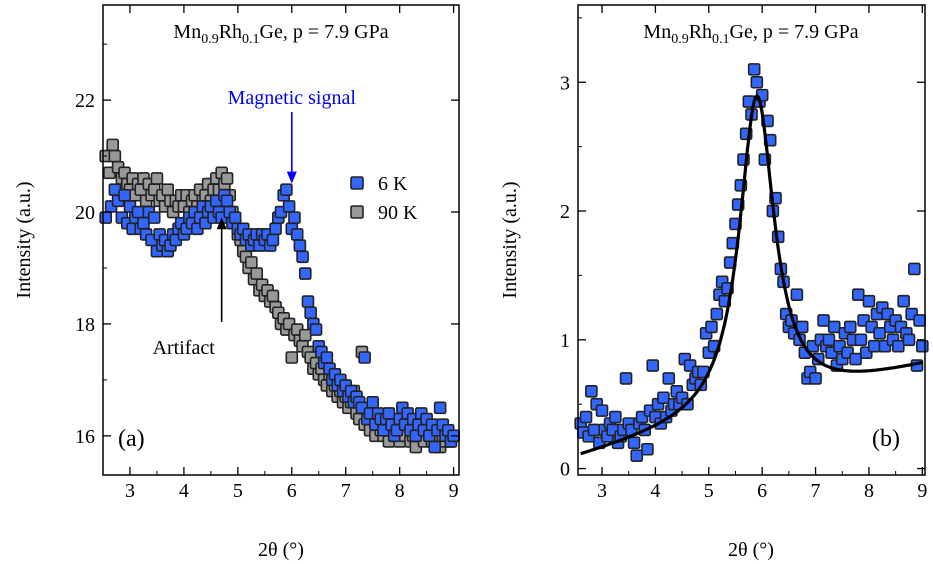 The height and width of the screenshot is (564, 933). Describe the element at coordinates (292, 98) in the screenshot. I see `annotation-magnetic-signal: Magnetic signal` at that location.